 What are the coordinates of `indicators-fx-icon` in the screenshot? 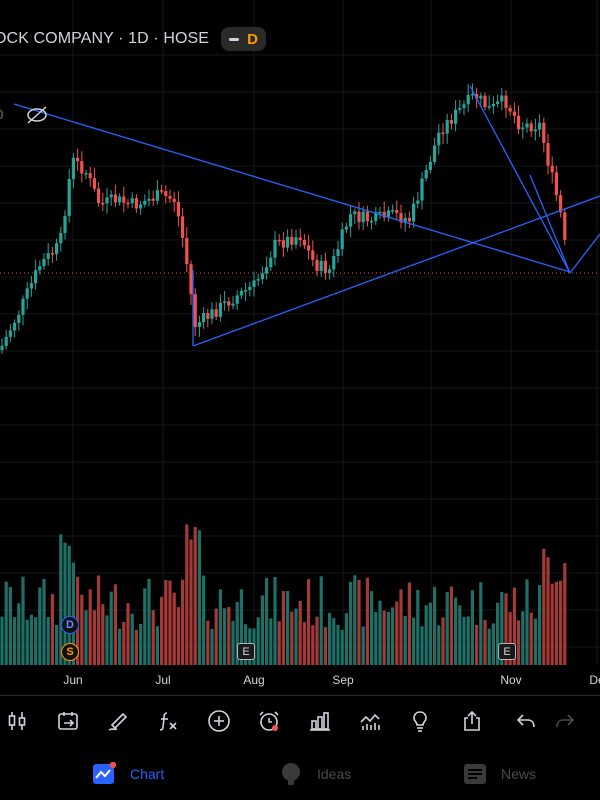 It's located at (168, 721).